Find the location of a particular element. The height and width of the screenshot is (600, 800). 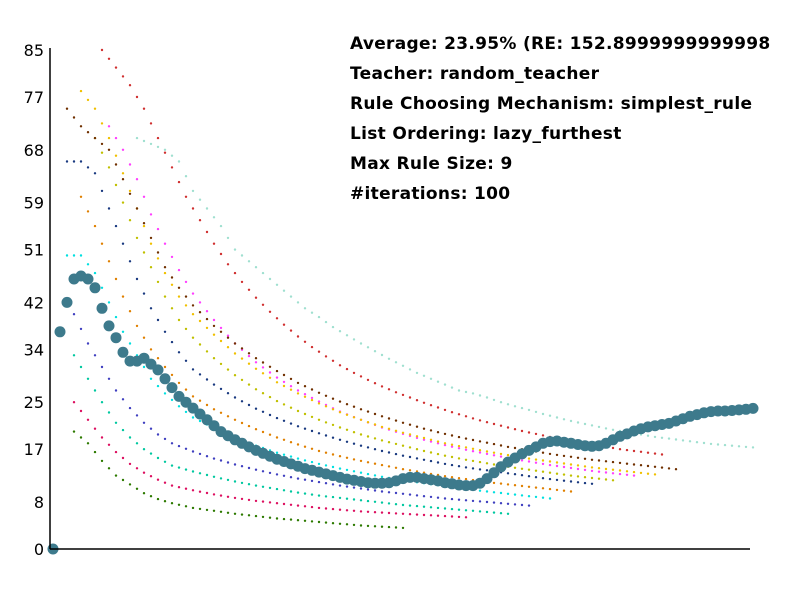

y-tick-label: 59 is located at coordinates (34, 203).